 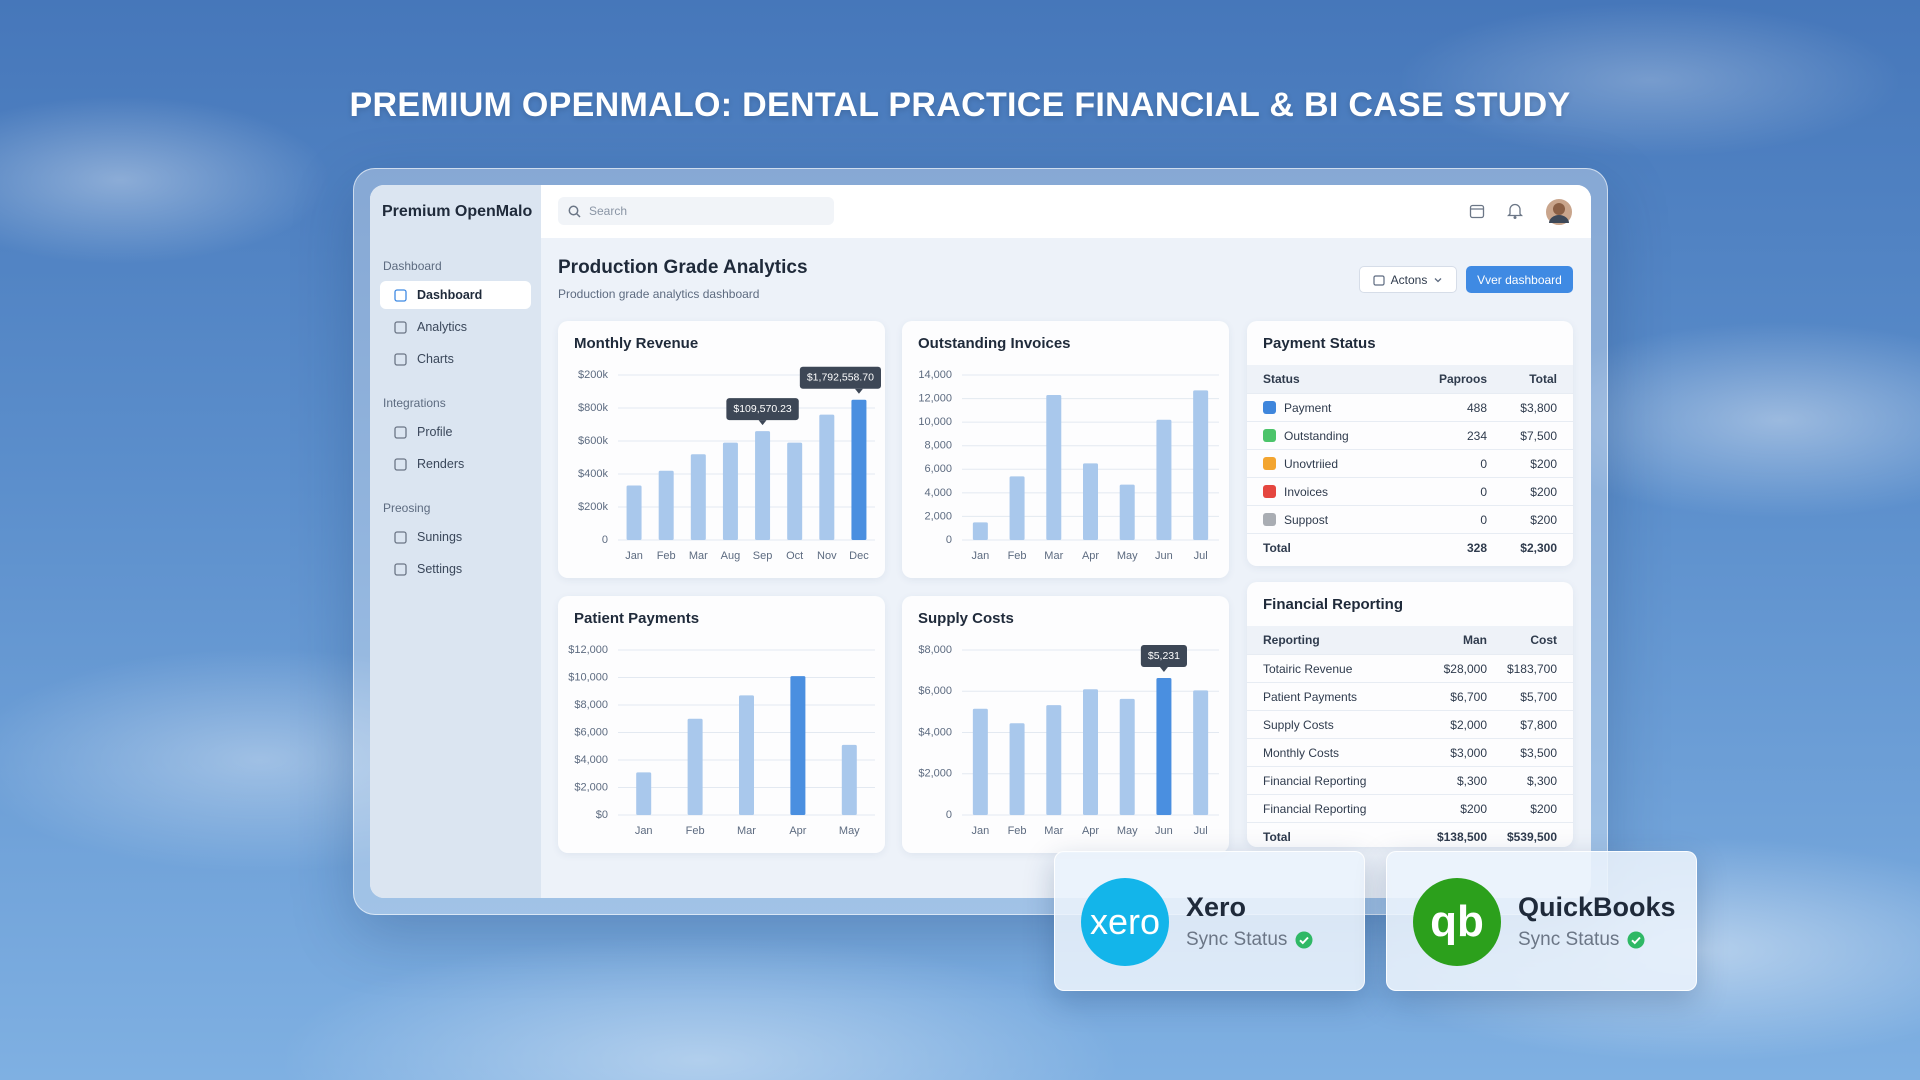 I want to click on nav-item: Dashboard, so click(x=455, y=295).